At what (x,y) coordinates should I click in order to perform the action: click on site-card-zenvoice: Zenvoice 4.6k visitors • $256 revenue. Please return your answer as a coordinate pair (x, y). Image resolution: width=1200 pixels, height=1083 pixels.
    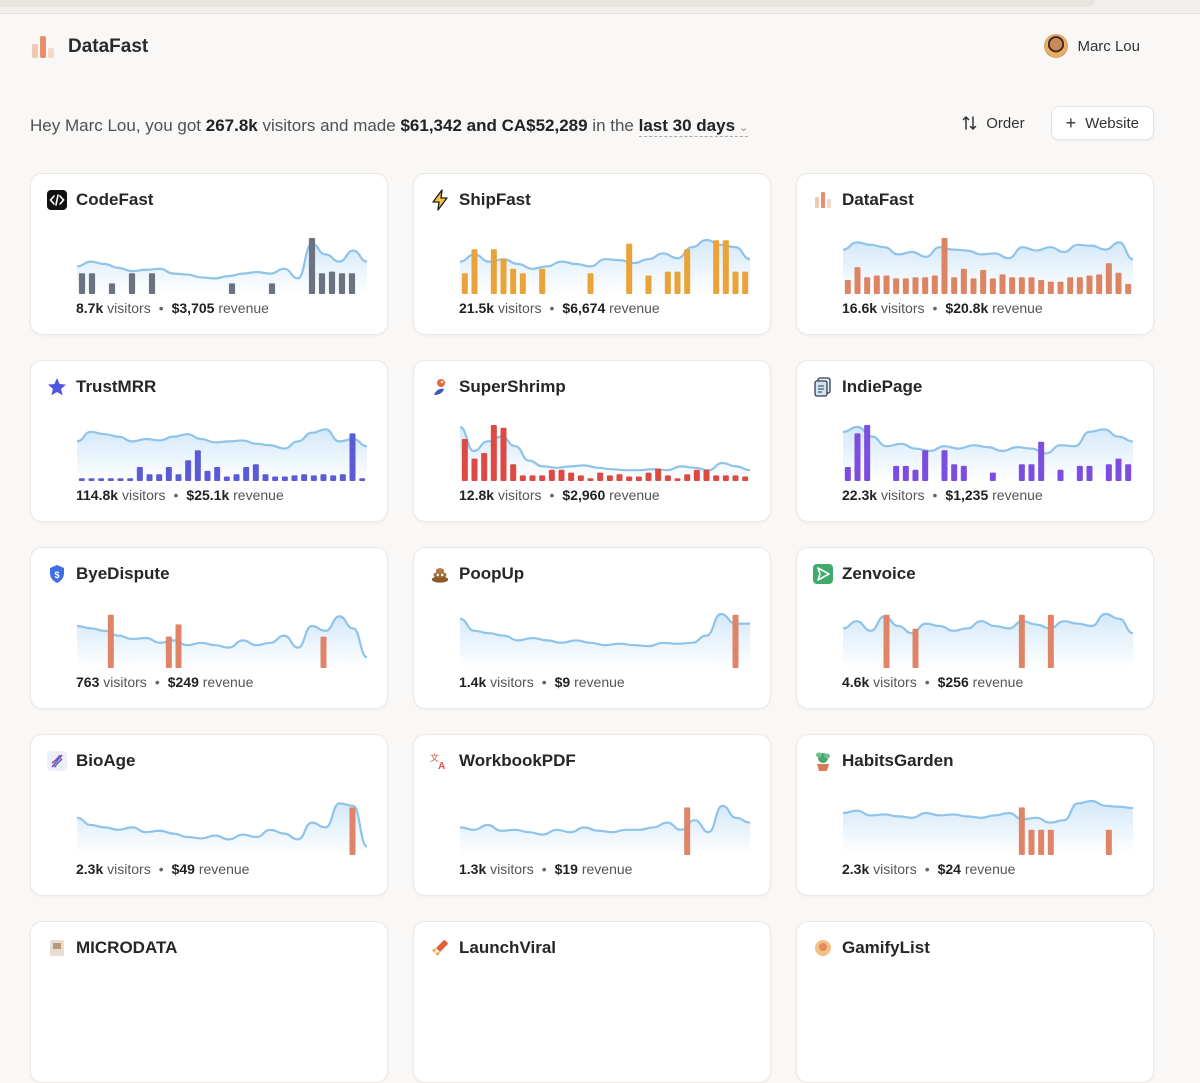
    Looking at the image, I should click on (975, 628).